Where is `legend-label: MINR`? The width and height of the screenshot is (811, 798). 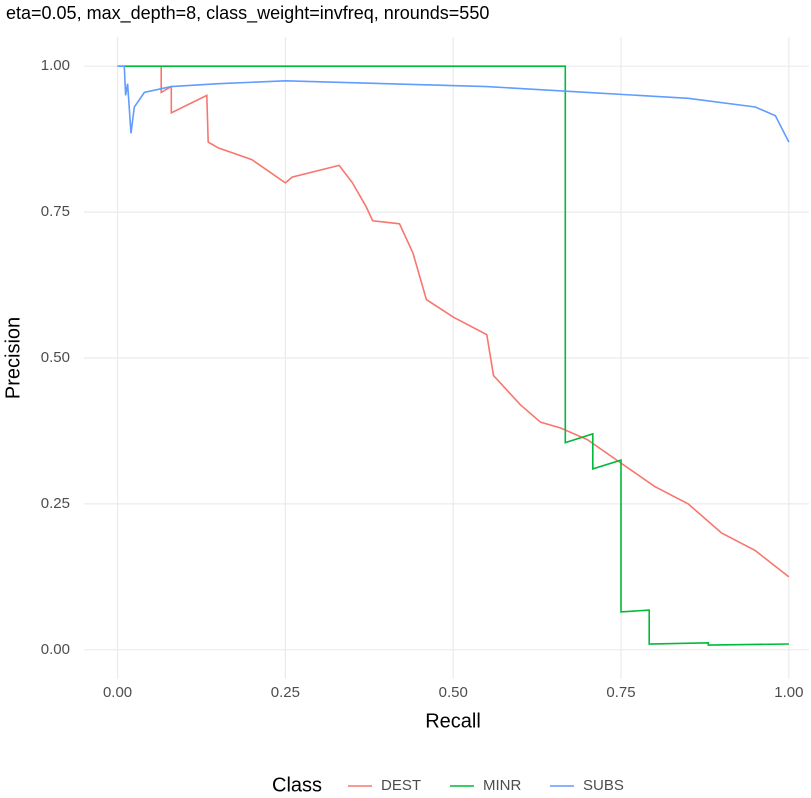 legend-label: MINR is located at coordinates (502, 785).